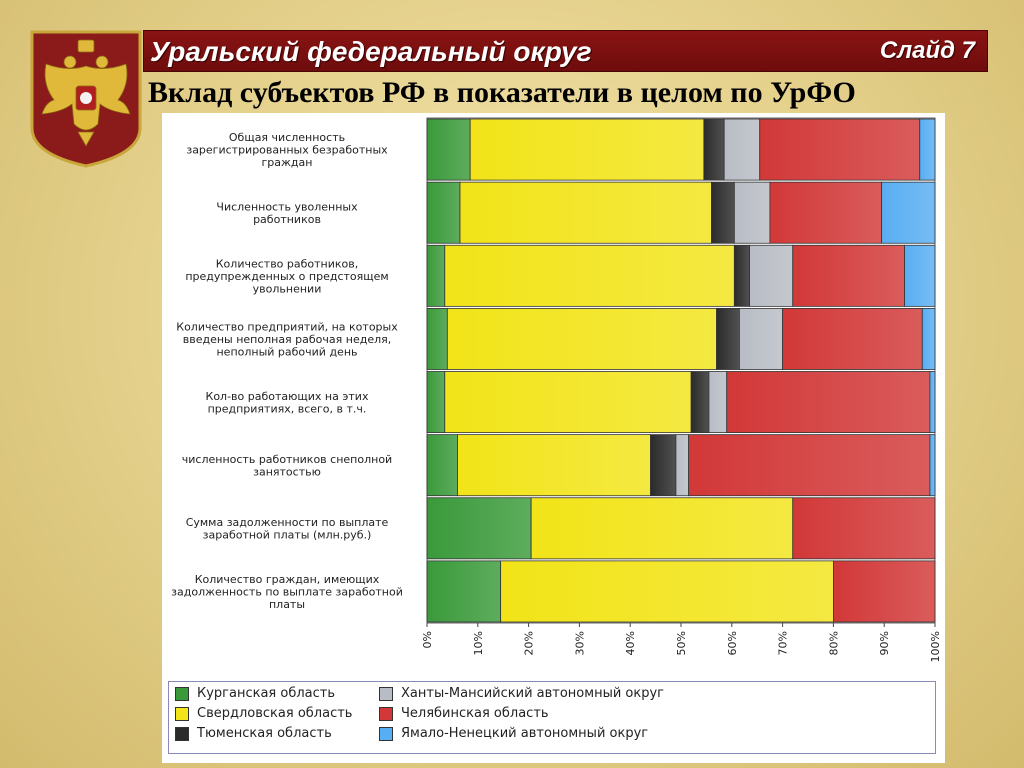 The height and width of the screenshot is (768, 1024). What do you see at coordinates (783, 643) in the screenshot?
I see `x-tick-label: 70%` at bounding box center [783, 643].